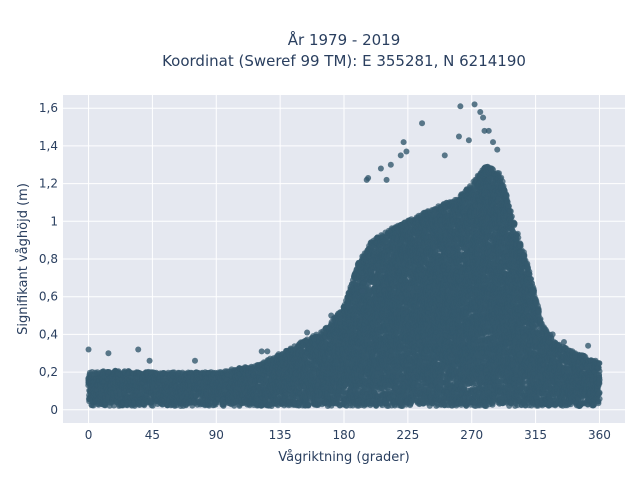  What do you see at coordinates (344, 39) in the screenshot?
I see `chart-title-line1: År 1979 - 2019` at bounding box center [344, 39].